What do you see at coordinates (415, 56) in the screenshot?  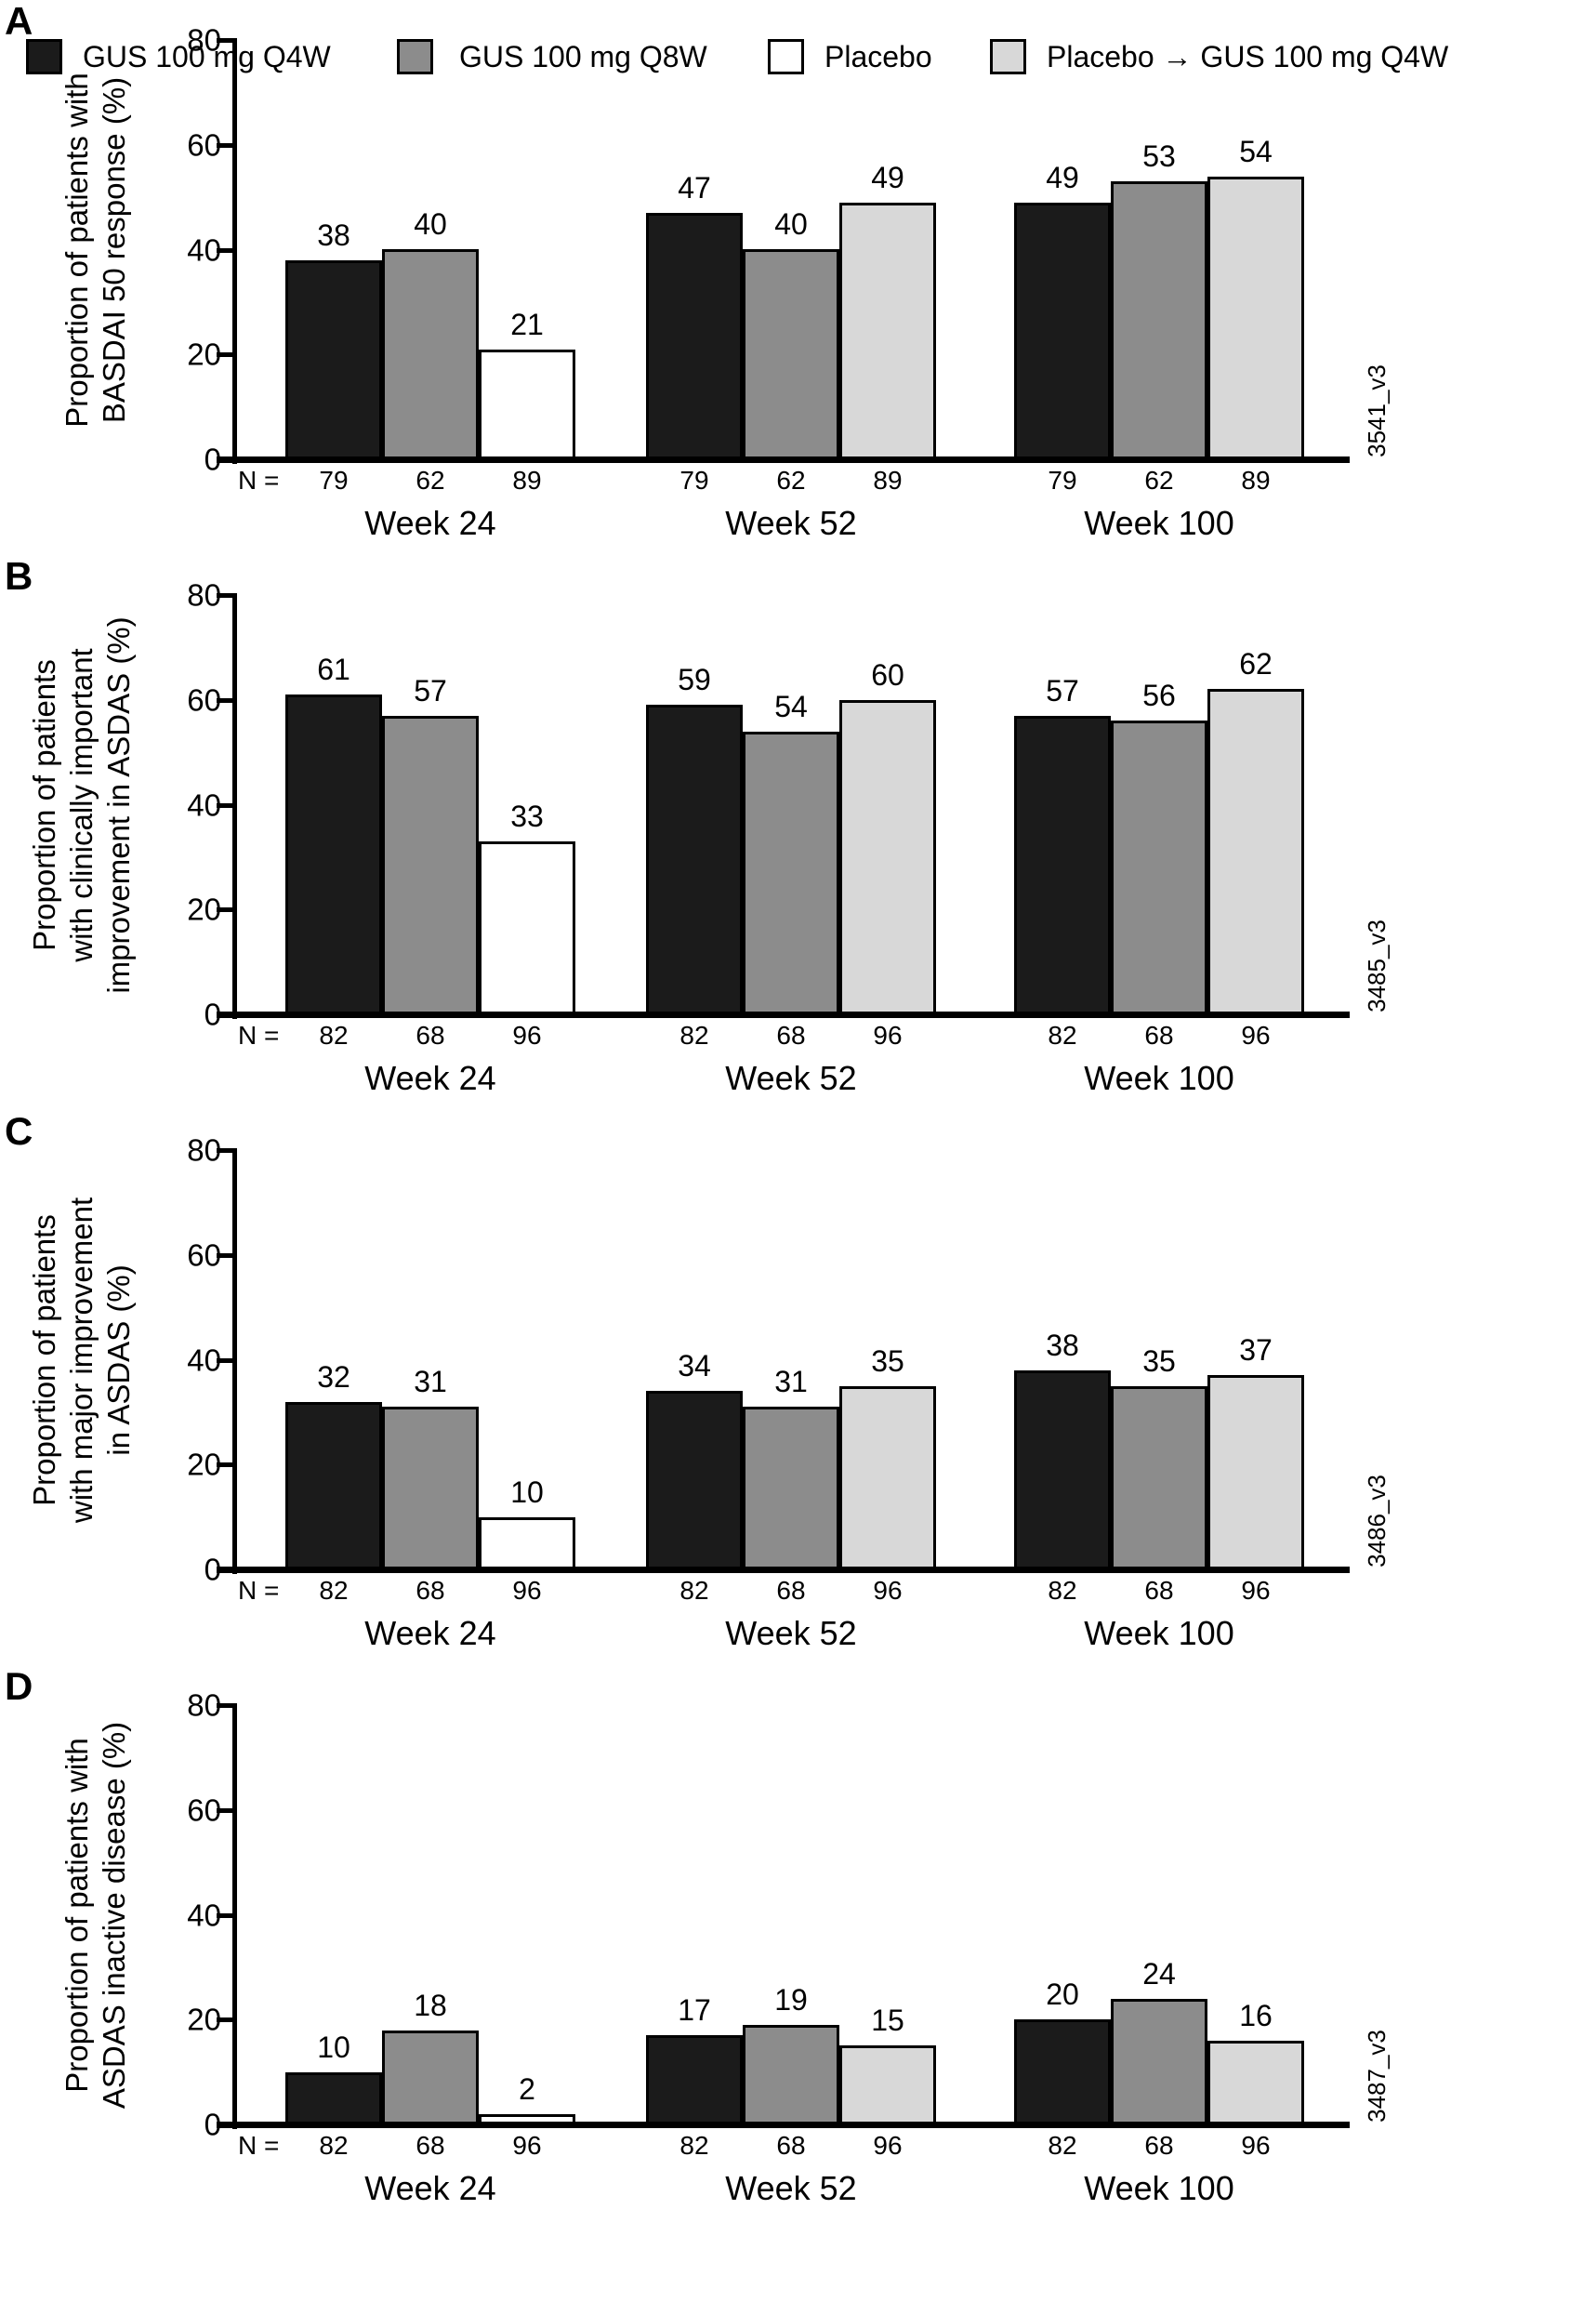 I see `legend-swatch-q8w` at bounding box center [415, 56].